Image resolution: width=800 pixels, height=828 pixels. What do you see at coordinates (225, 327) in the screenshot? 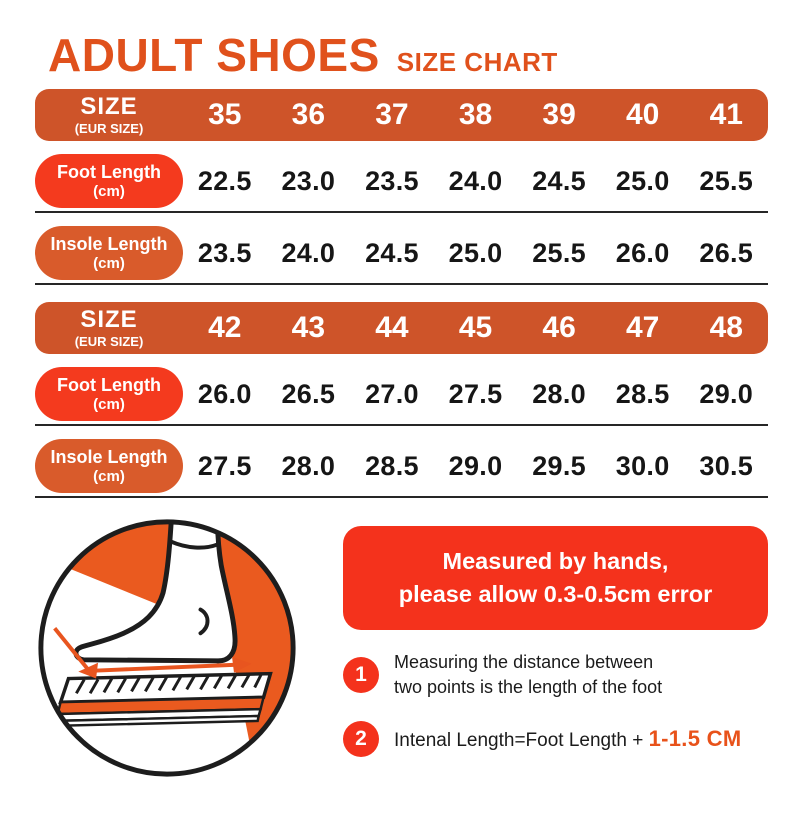
I see `size-col-header: 42` at bounding box center [225, 327].